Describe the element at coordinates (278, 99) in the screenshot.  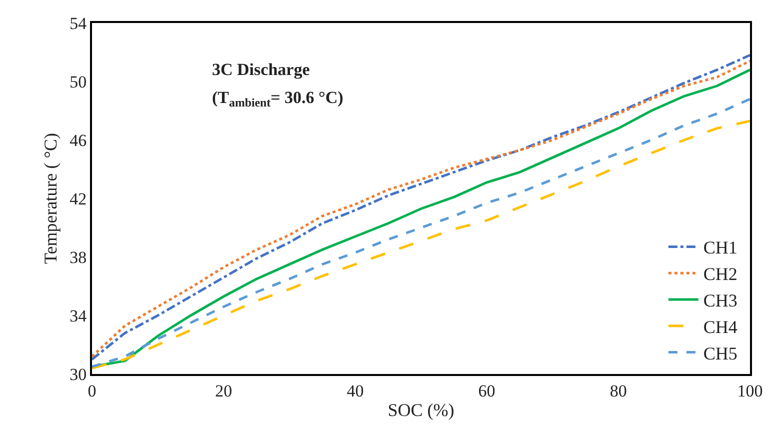
I see `annotation: (T$_{ambient}$= 30.6 °C)` at that location.